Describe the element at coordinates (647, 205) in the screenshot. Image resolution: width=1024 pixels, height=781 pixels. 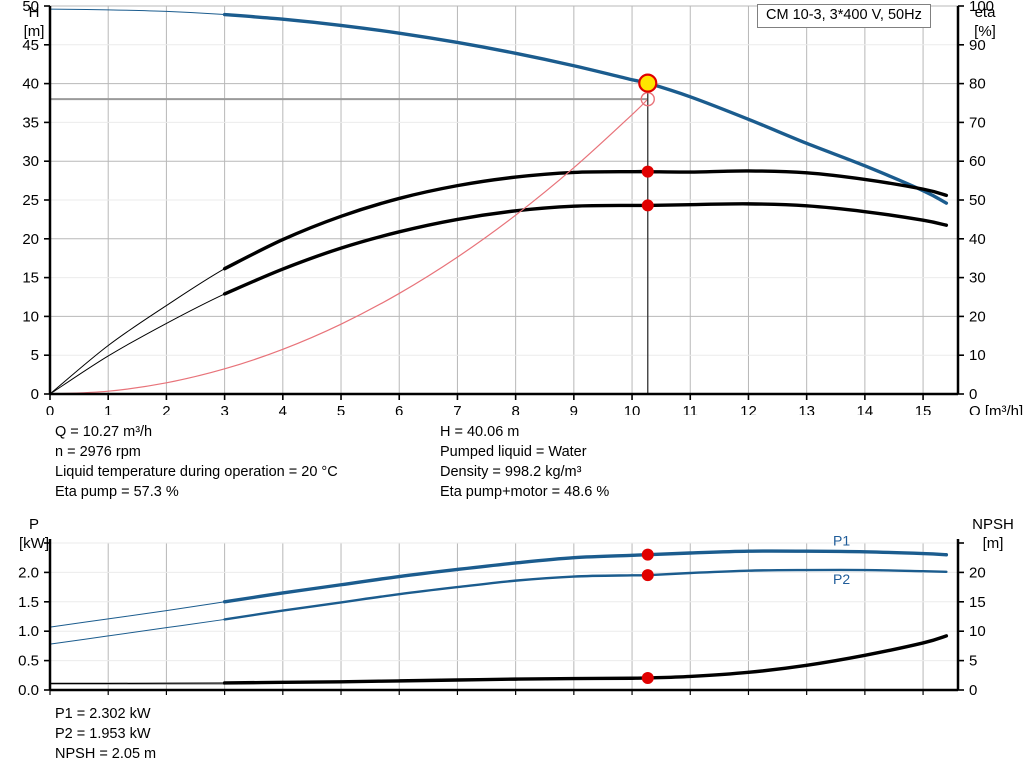
I see `eta-pump-motor-duty-marker` at that location.